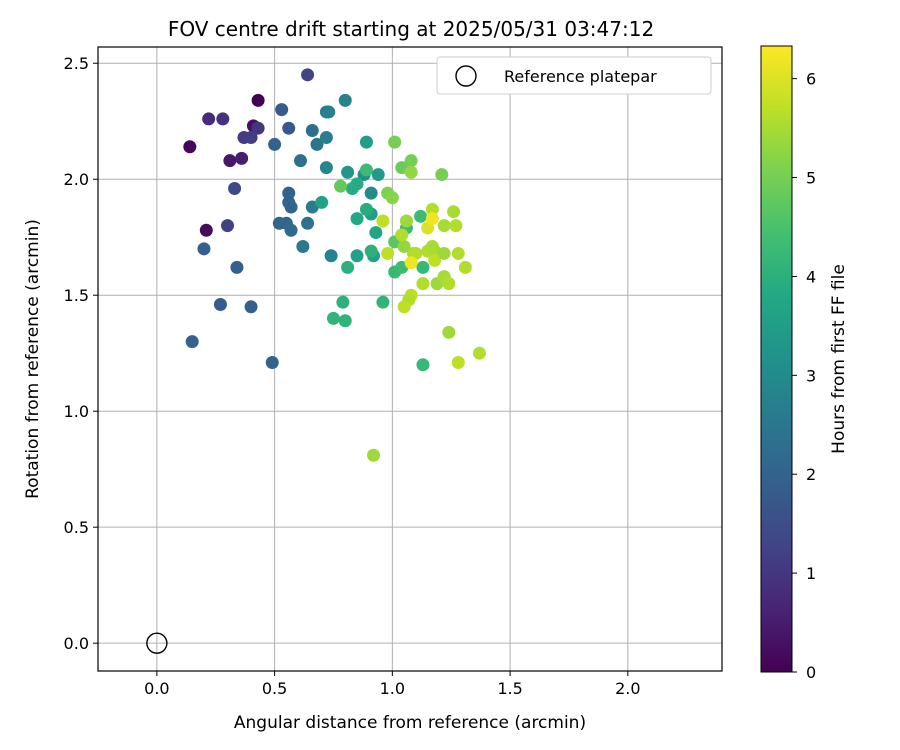 This screenshot has height=750, width=900. What do you see at coordinates (811, 474) in the screenshot?
I see `colorbar-tick-label: 2` at bounding box center [811, 474].